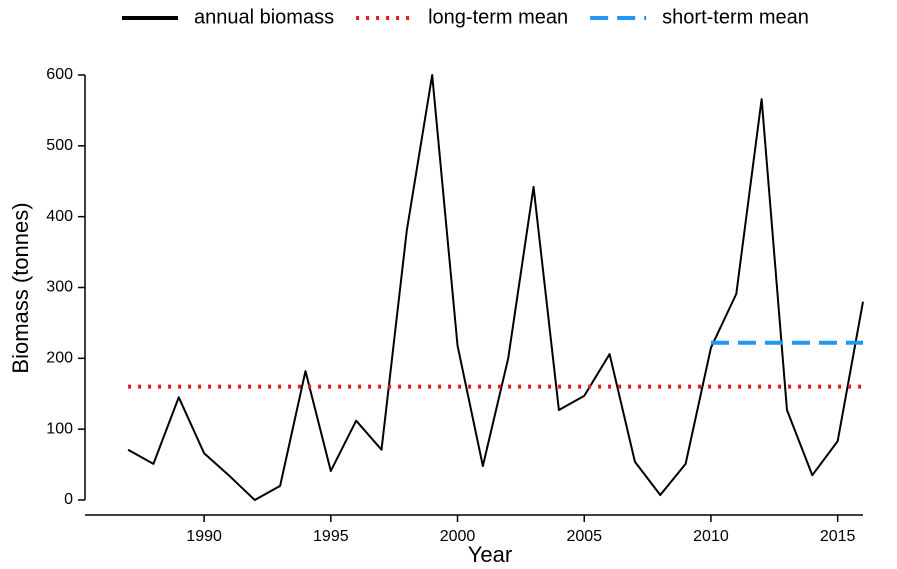 This screenshot has height=569, width=897. I want to click on x-axis-title: Year, so click(490, 554).